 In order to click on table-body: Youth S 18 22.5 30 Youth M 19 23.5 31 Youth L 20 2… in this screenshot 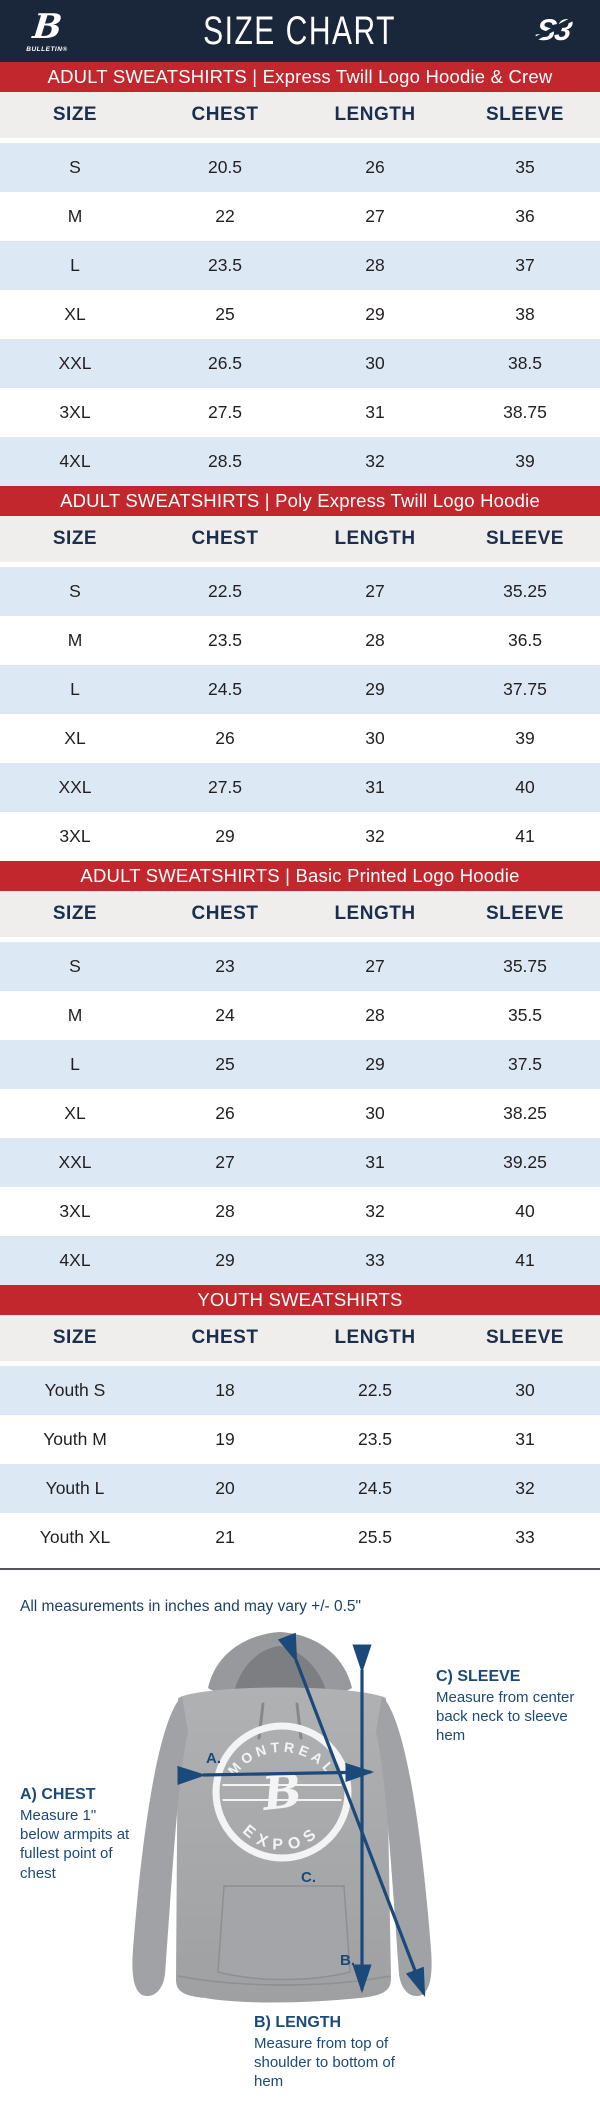, I will do `click(300, 1464)`.